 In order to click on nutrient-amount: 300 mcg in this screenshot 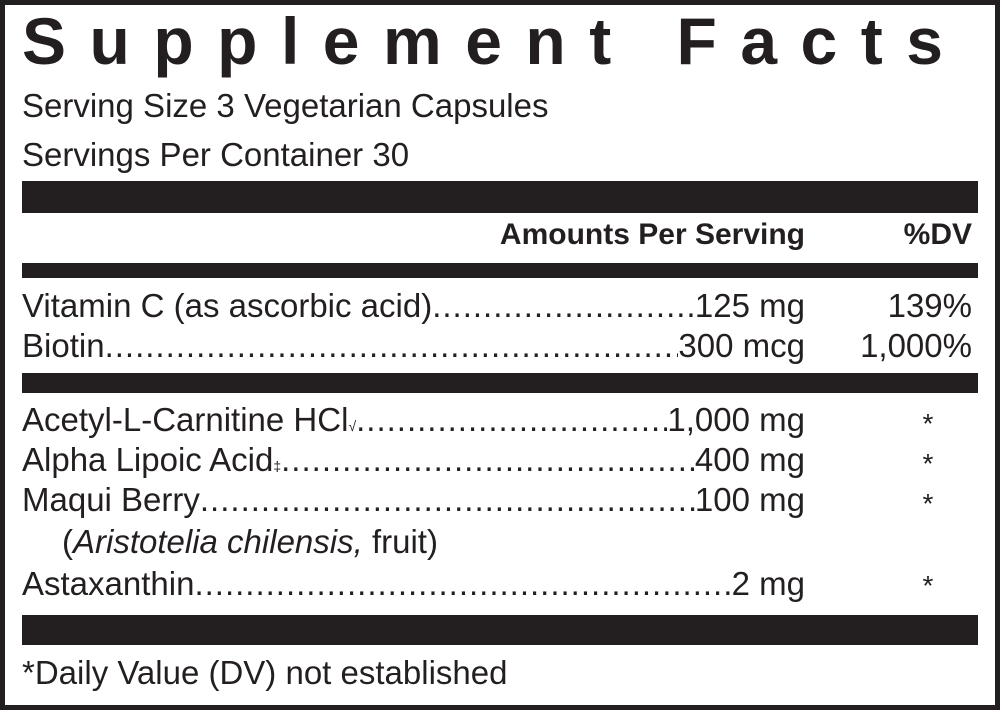, I will do `click(741, 345)`.